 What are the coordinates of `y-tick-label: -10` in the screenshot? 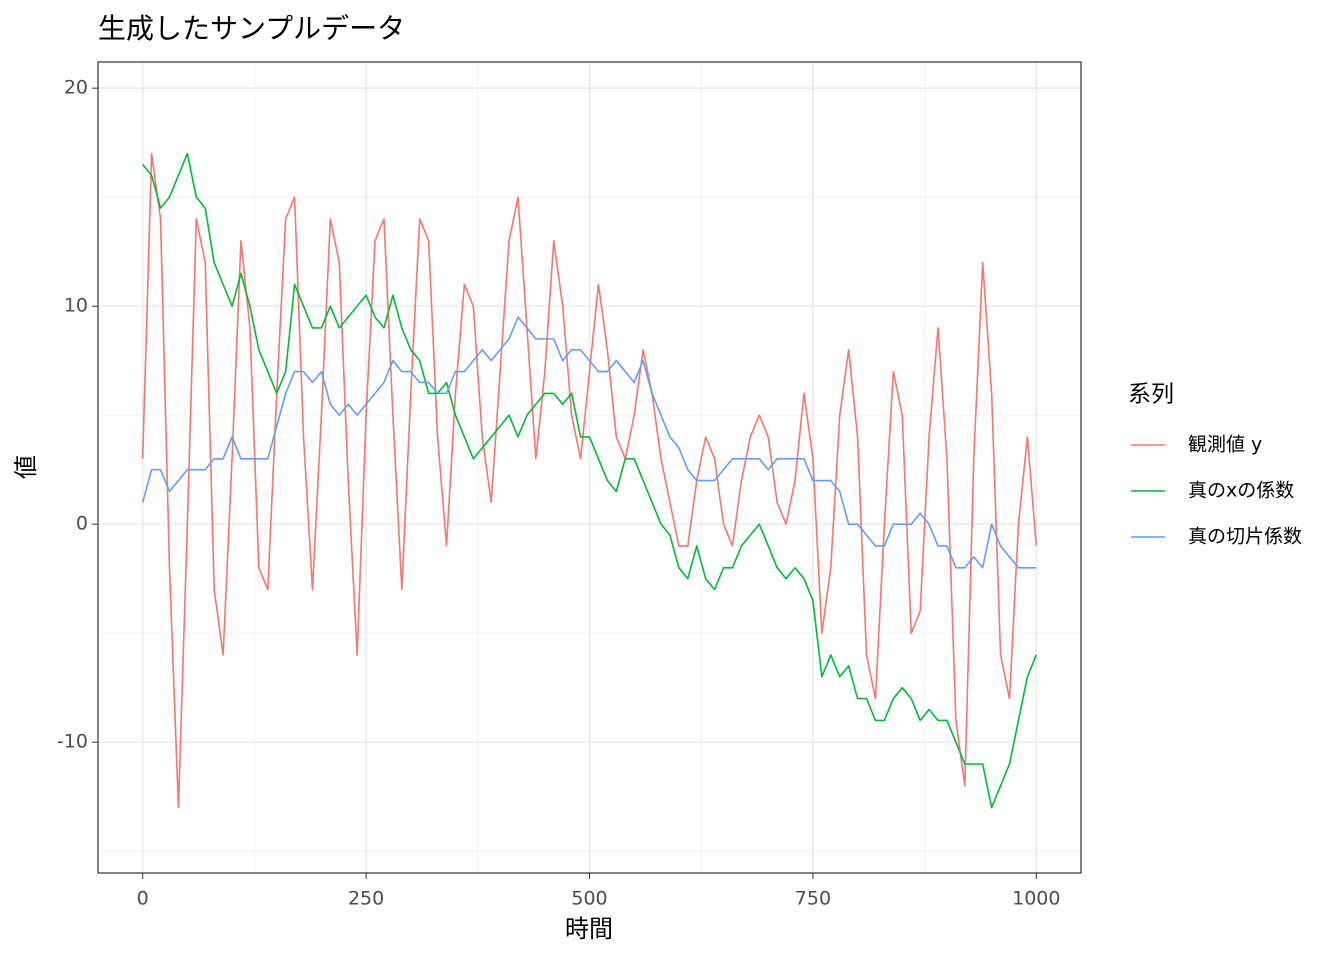 It's located at (72, 742).